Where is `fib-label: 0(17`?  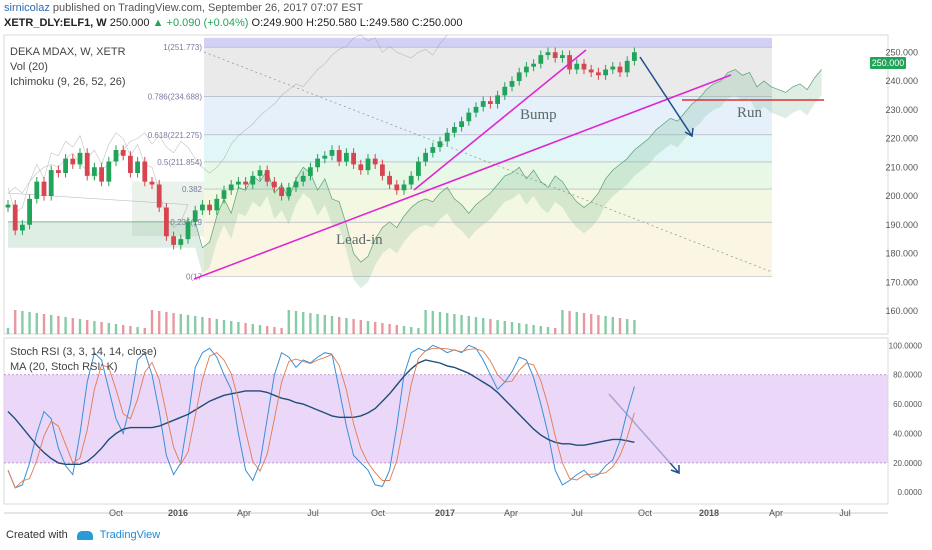 fib-label: 0(17 is located at coordinates (194, 277).